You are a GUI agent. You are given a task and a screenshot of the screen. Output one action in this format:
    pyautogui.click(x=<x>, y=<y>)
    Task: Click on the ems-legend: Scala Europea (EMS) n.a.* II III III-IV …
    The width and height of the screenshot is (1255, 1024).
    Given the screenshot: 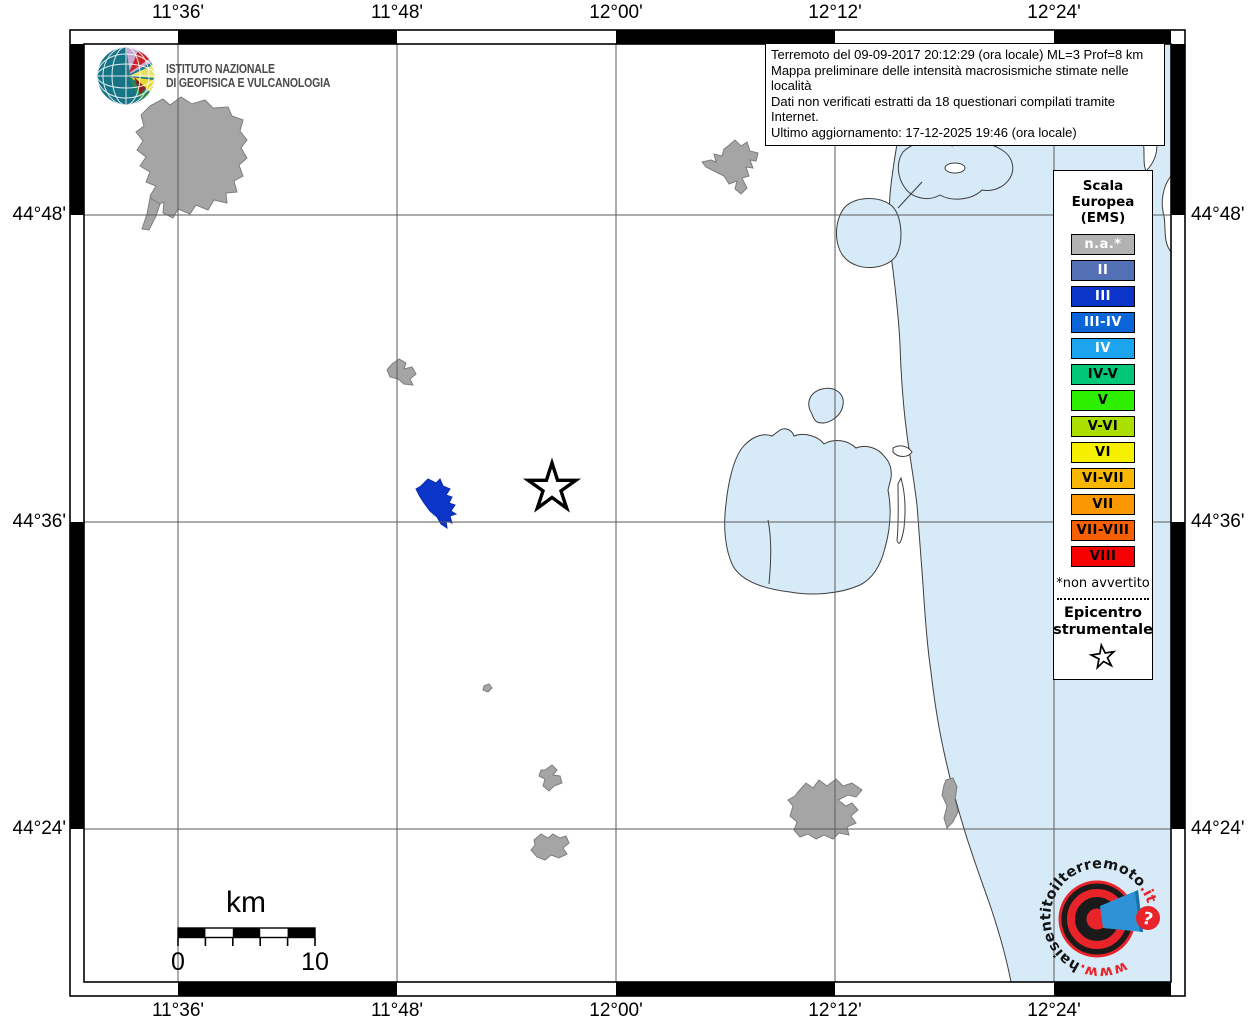 What is the action you would take?
    pyautogui.click(x=1103, y=425)
    